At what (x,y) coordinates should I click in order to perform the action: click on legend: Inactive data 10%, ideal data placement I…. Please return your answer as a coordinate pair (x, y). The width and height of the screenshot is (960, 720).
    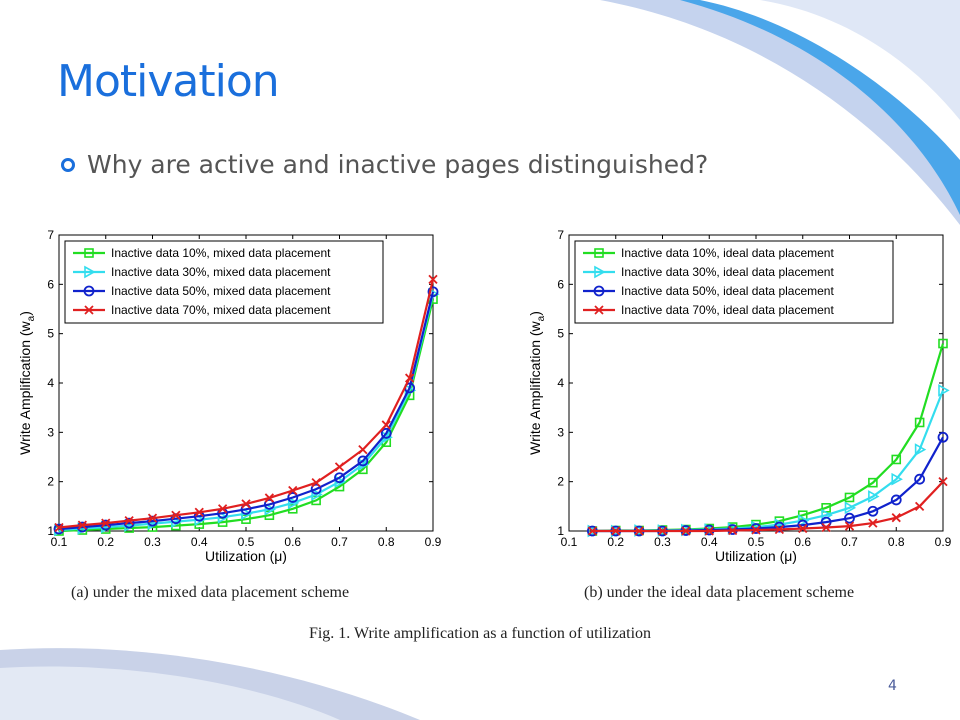
    Looking at the image, I should click on (734, 282).